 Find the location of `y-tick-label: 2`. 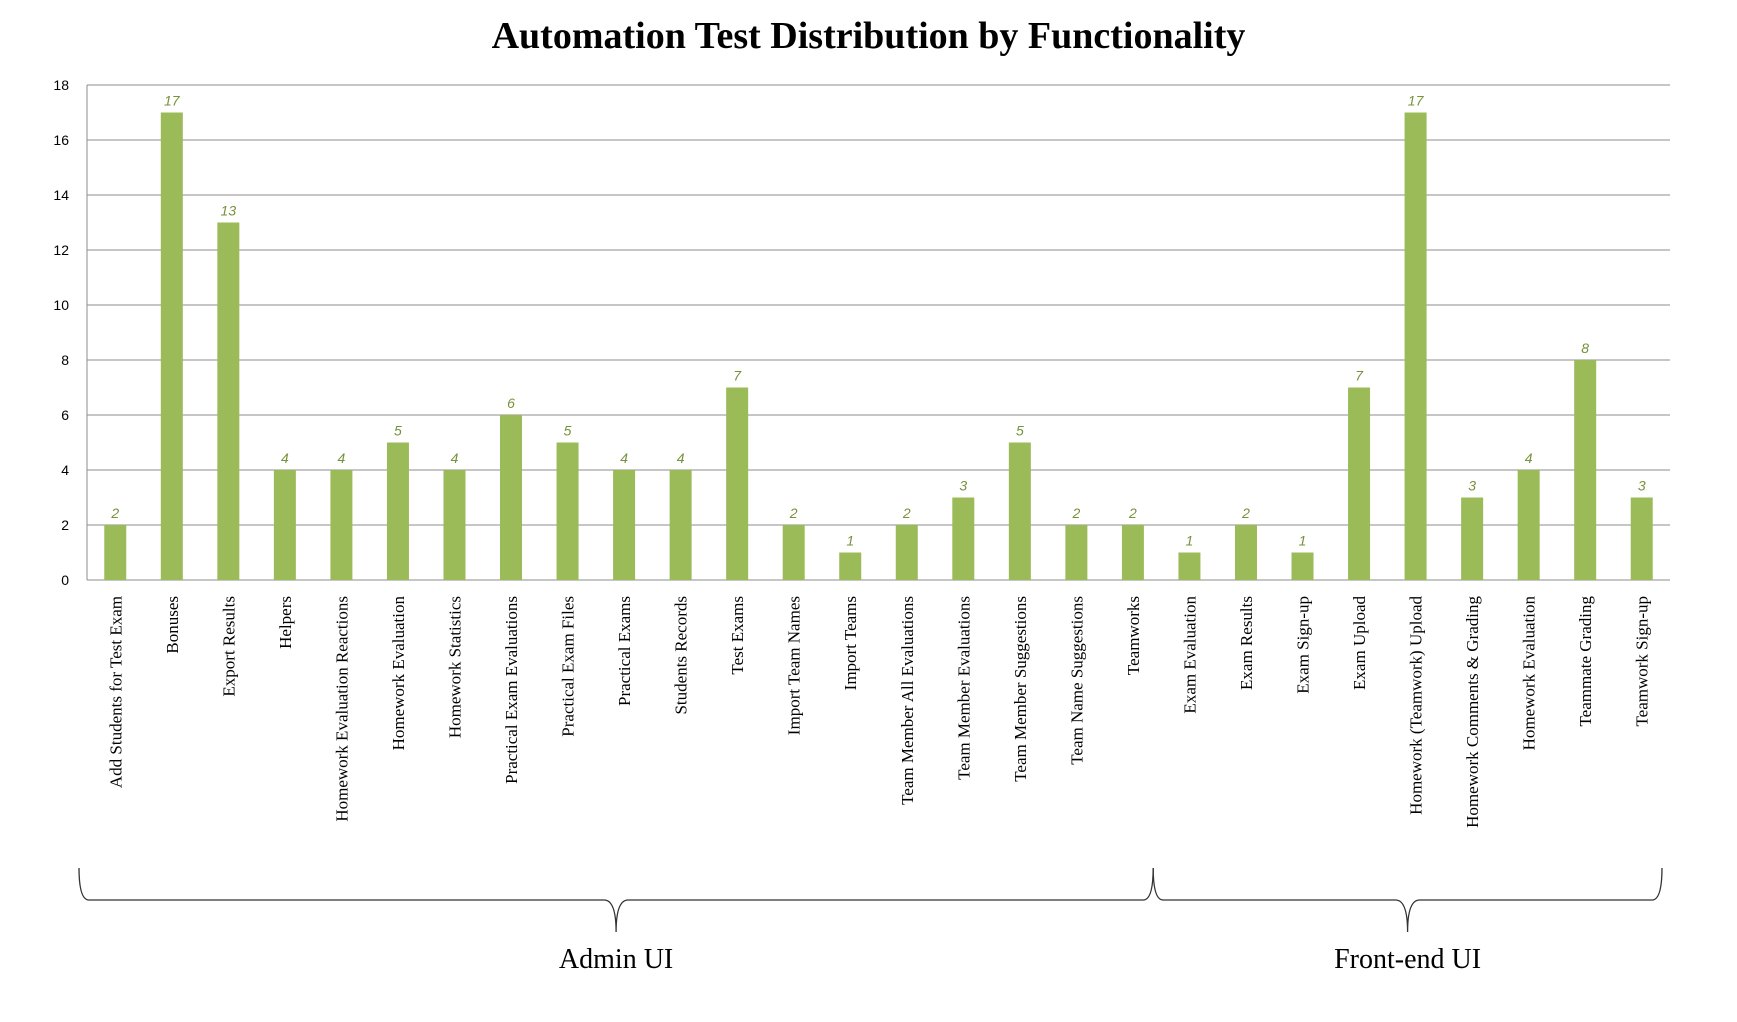

y-tick-label: 2 is located at coordinates (65, 525).